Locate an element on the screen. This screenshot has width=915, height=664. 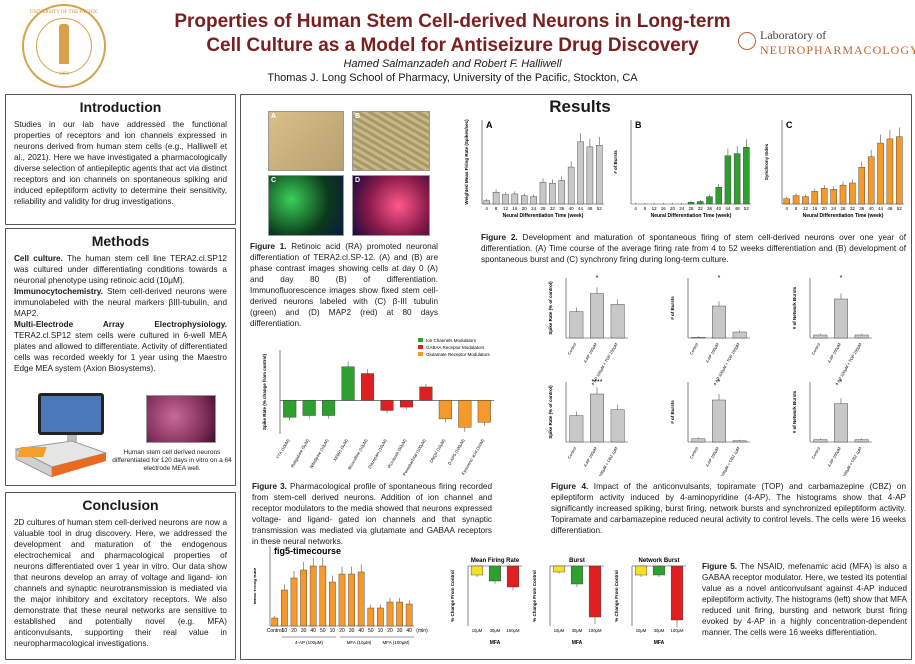
mea-well-image is located at coordinates (181, 419).